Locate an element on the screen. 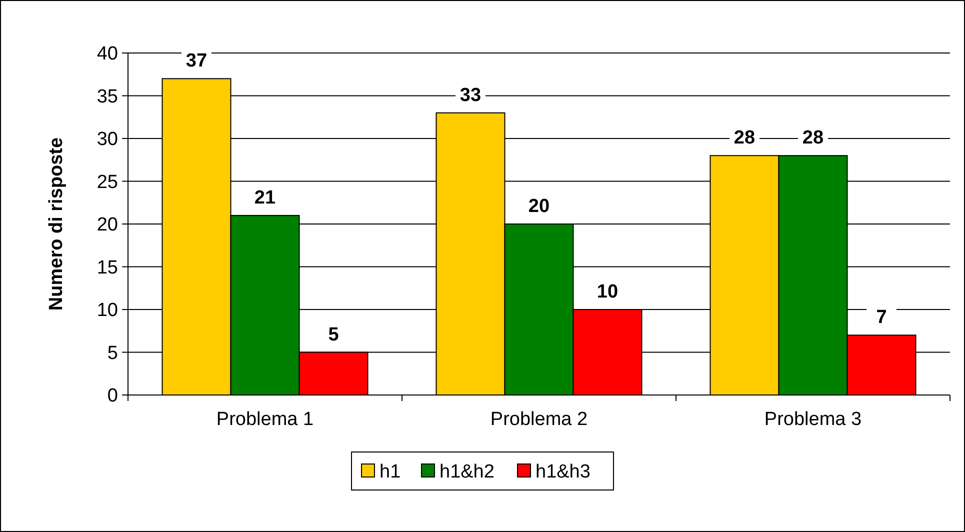 This screenshot has height=532, width=965. legend-label: h1&h2 is located at coordinates (467, 472).